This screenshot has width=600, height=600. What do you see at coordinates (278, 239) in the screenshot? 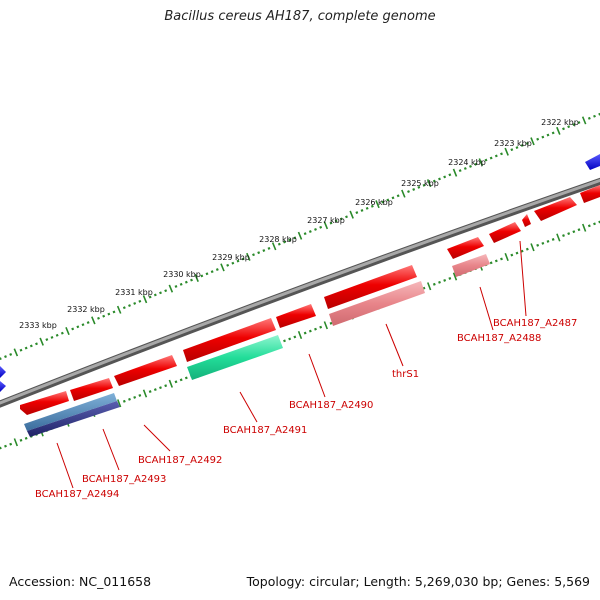
I see `scale-label: 2328 kbp` at bounding box center [278, 239].